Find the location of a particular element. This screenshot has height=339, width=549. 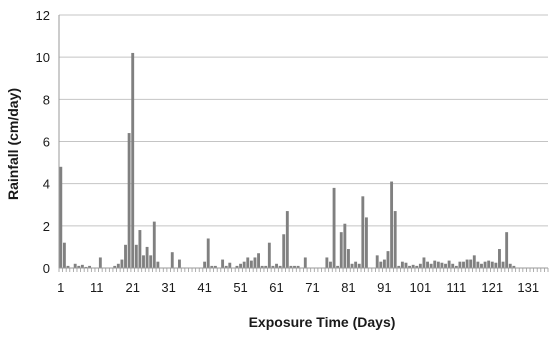

y-axis-title: Rainfall (cm/day) is located at coordinates (13, 144).